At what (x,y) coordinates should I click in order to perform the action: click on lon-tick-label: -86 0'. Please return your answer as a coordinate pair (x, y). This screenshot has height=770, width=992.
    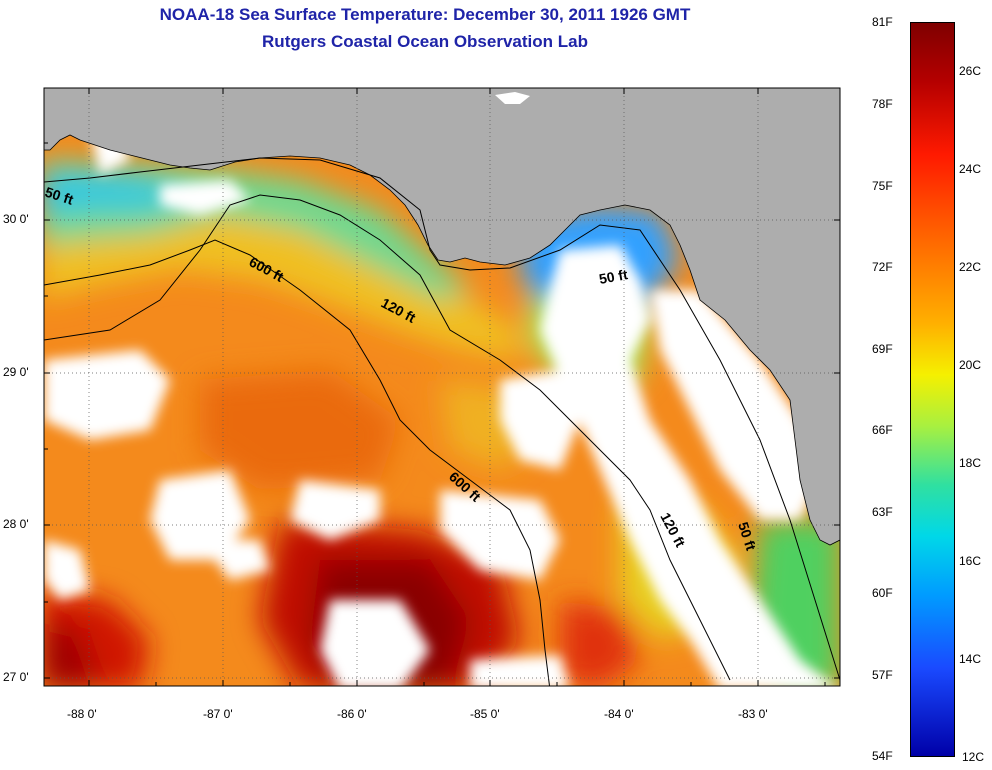
    Looking at the image, I should click on (352, 714).